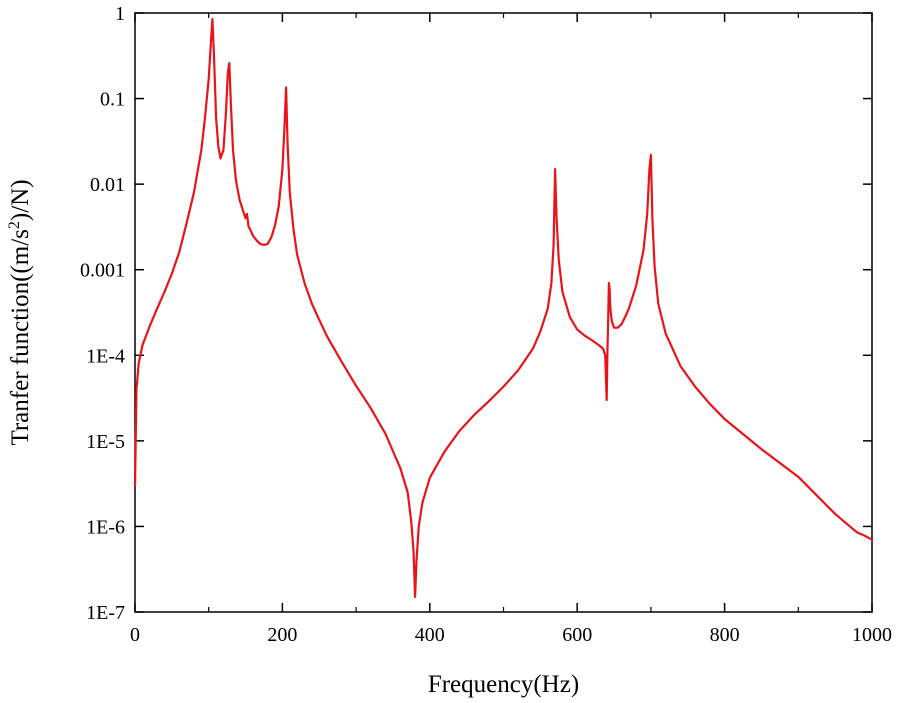 This screenshot has height=703, width=898. I want to click on y-tick-label: 1E-6, so click(105, 527).